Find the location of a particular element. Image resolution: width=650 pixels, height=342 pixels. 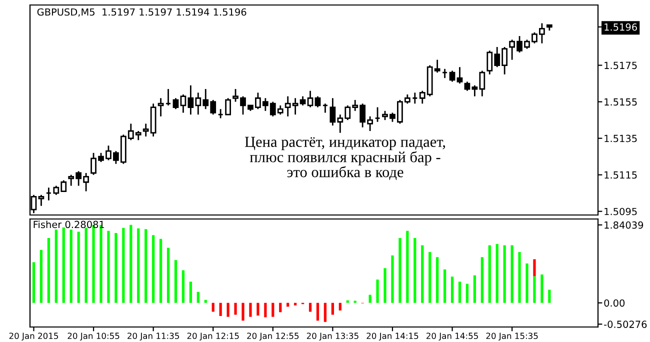

x-tick-label: 20 Jan 13:35 is located at coordinates (332, 336).